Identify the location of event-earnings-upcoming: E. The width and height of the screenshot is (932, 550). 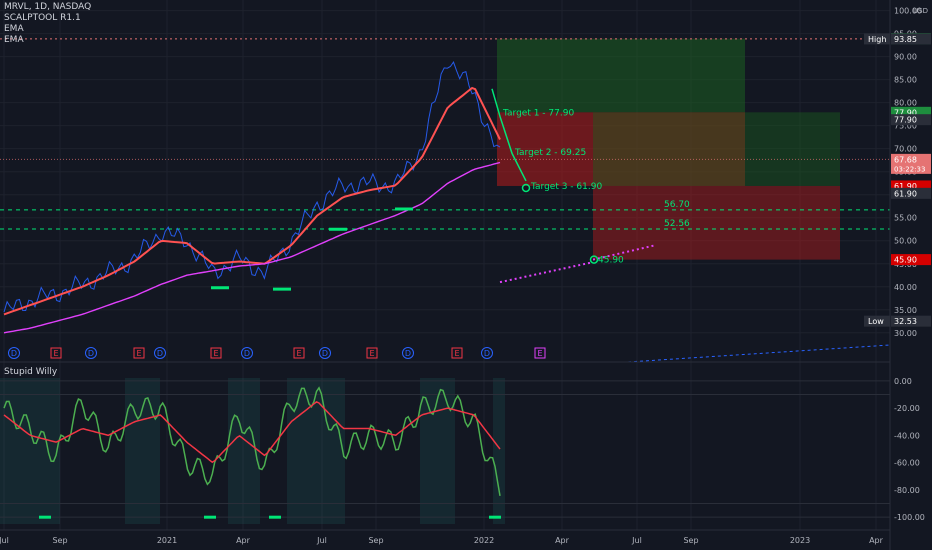
(540, 353).